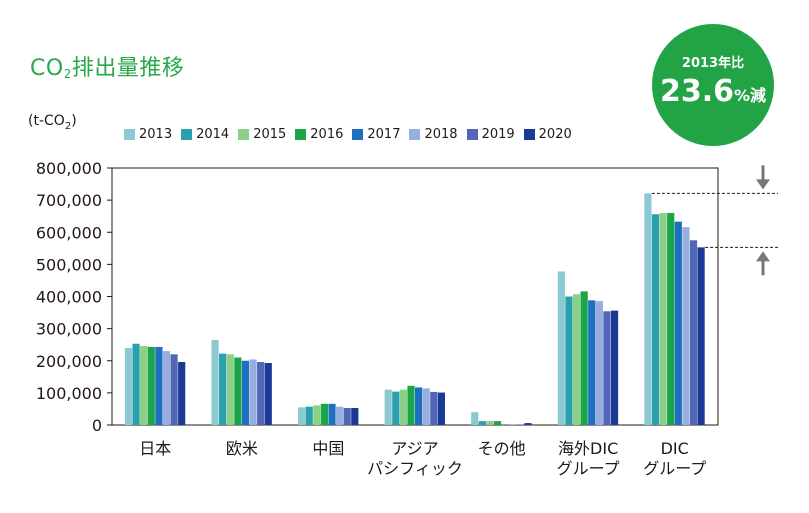 The width and height of the screenshot is (809, 513). I want to click on bar-2016-cat6, so click(671, 318).